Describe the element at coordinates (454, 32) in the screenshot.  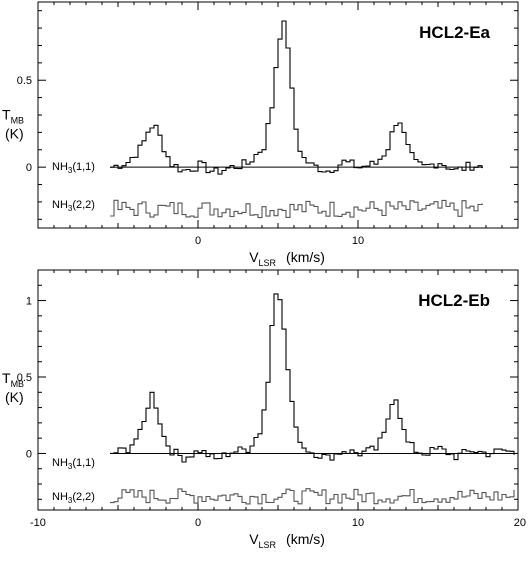
I see `panel-title: HCL2-Ea` at that location.